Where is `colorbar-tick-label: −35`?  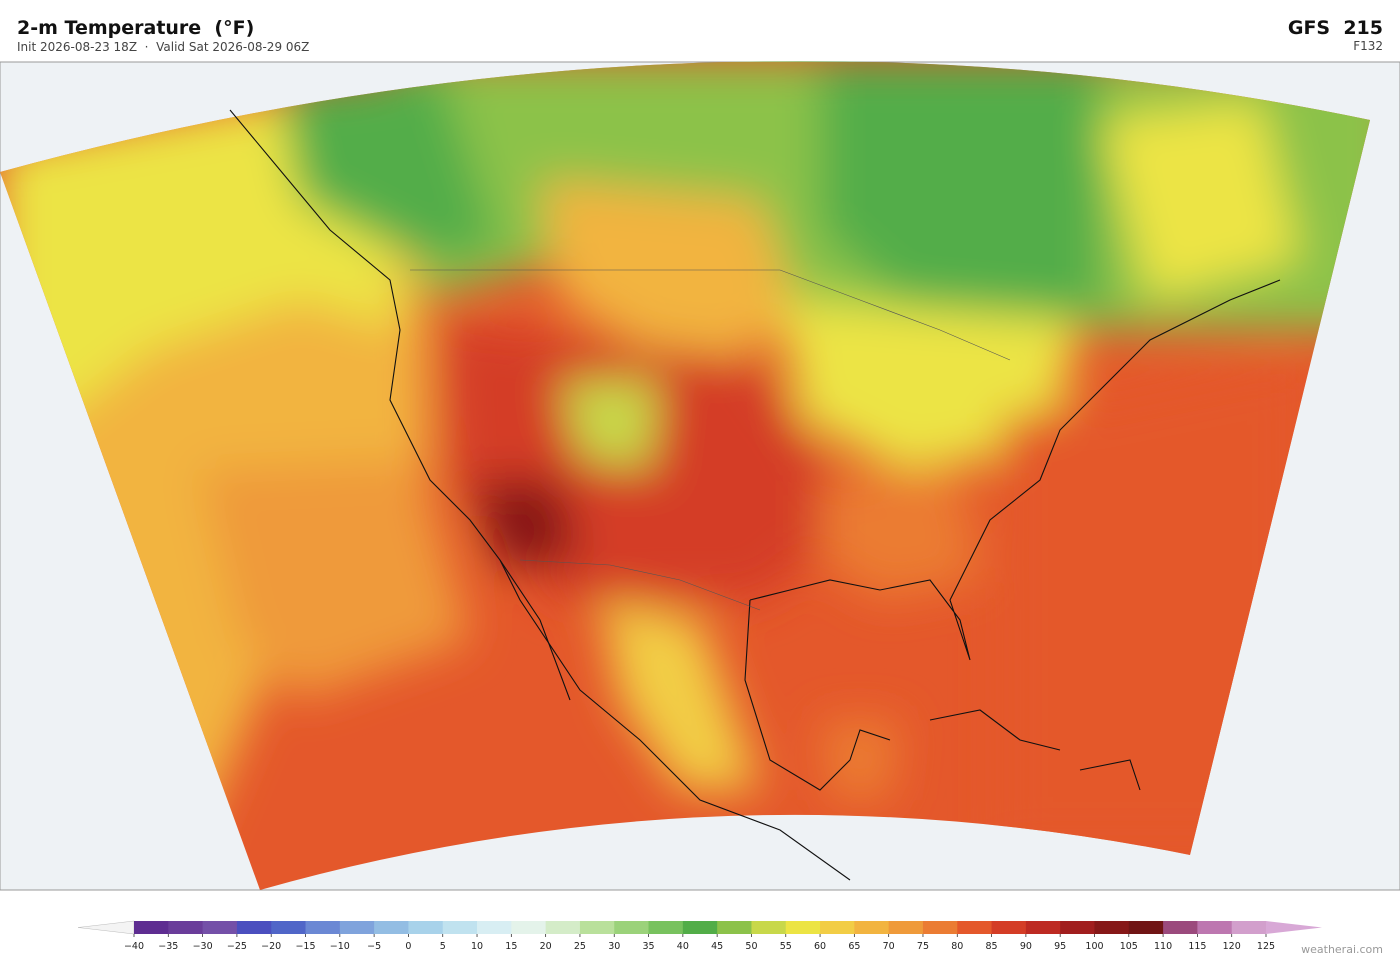 colorbar-tick-label: −35 is located at coordinates (168, 946).